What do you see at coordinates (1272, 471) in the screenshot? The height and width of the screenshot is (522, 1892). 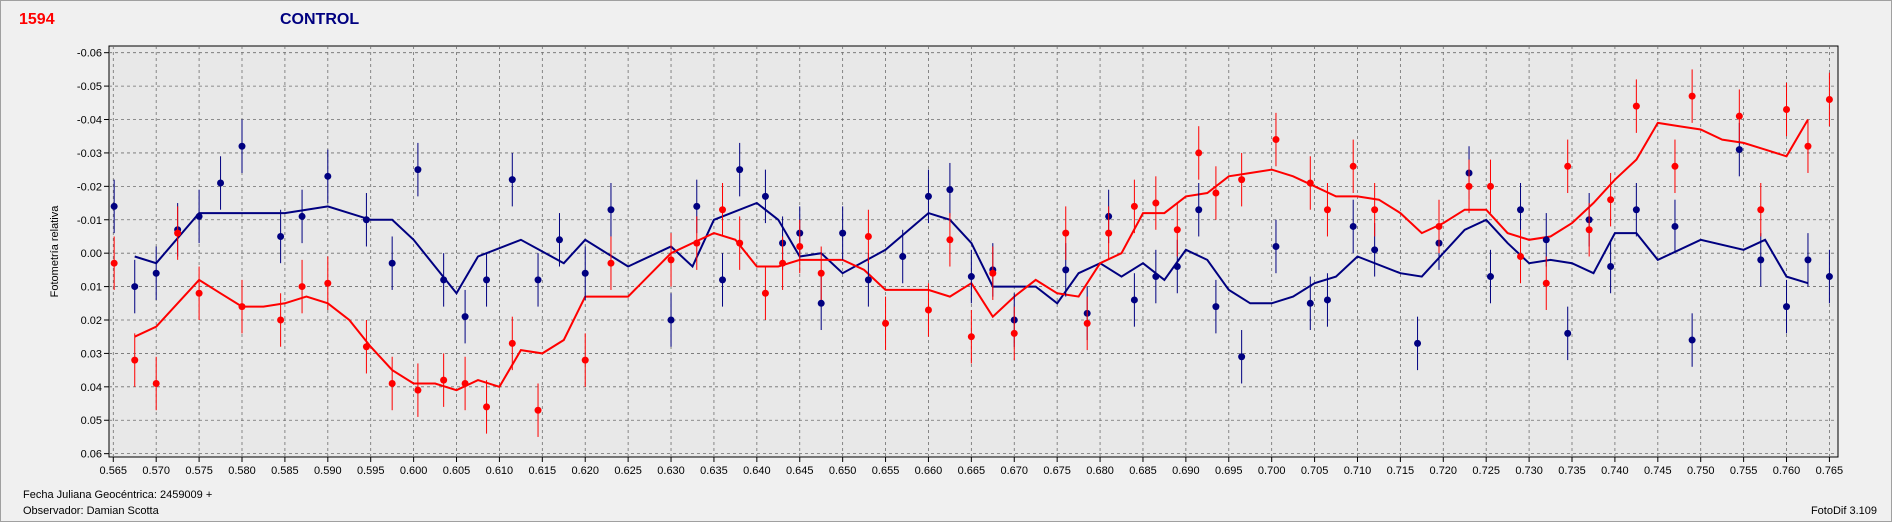 I see `x-tick-label: 0.700` at bounding box center [1272, 471].